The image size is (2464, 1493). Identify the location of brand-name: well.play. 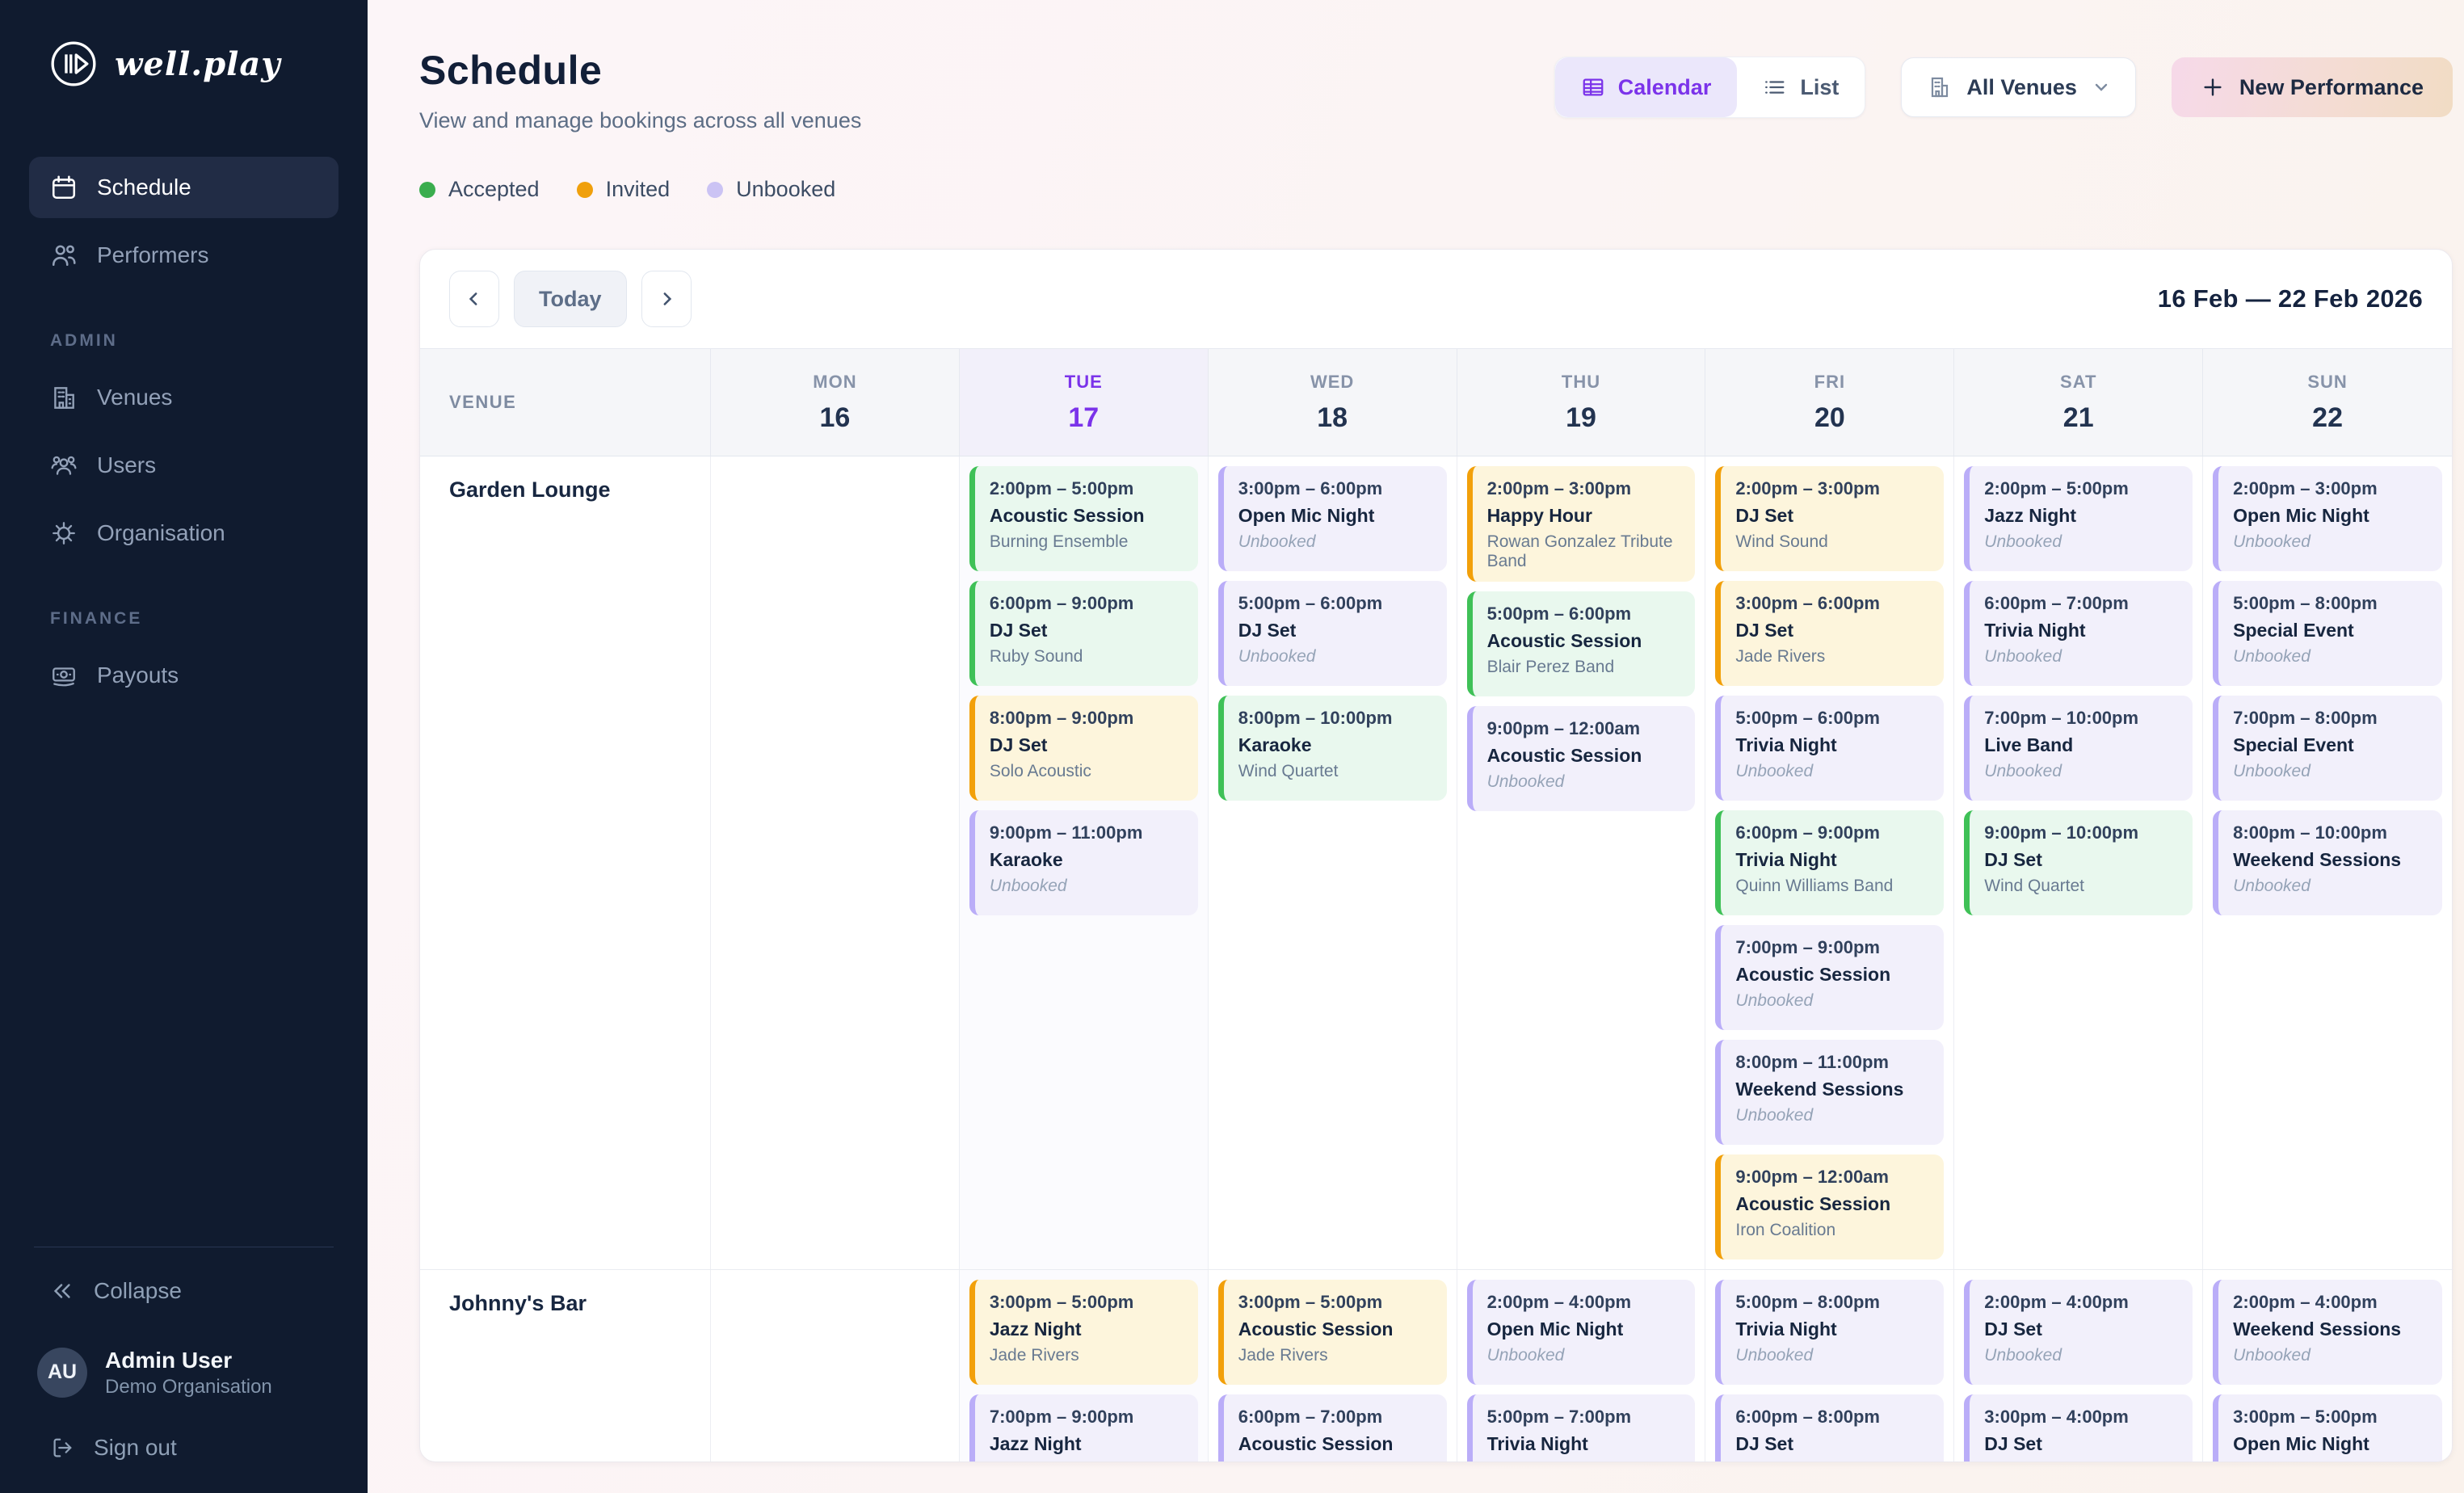
(198, 63).